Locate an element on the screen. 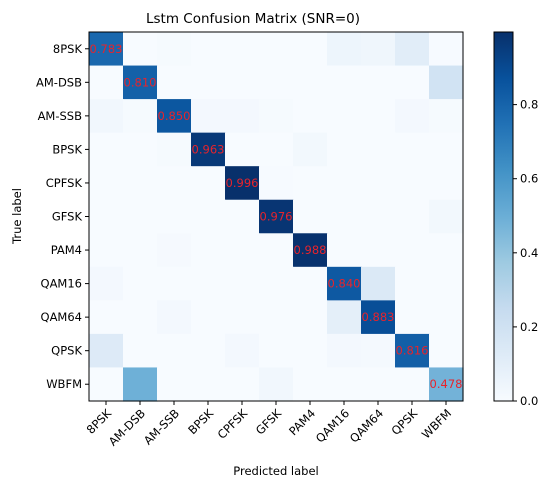 The height and width of the screenshot is (489, 554). cell-value-label: 0.963 is located at coordinates (208, 149).